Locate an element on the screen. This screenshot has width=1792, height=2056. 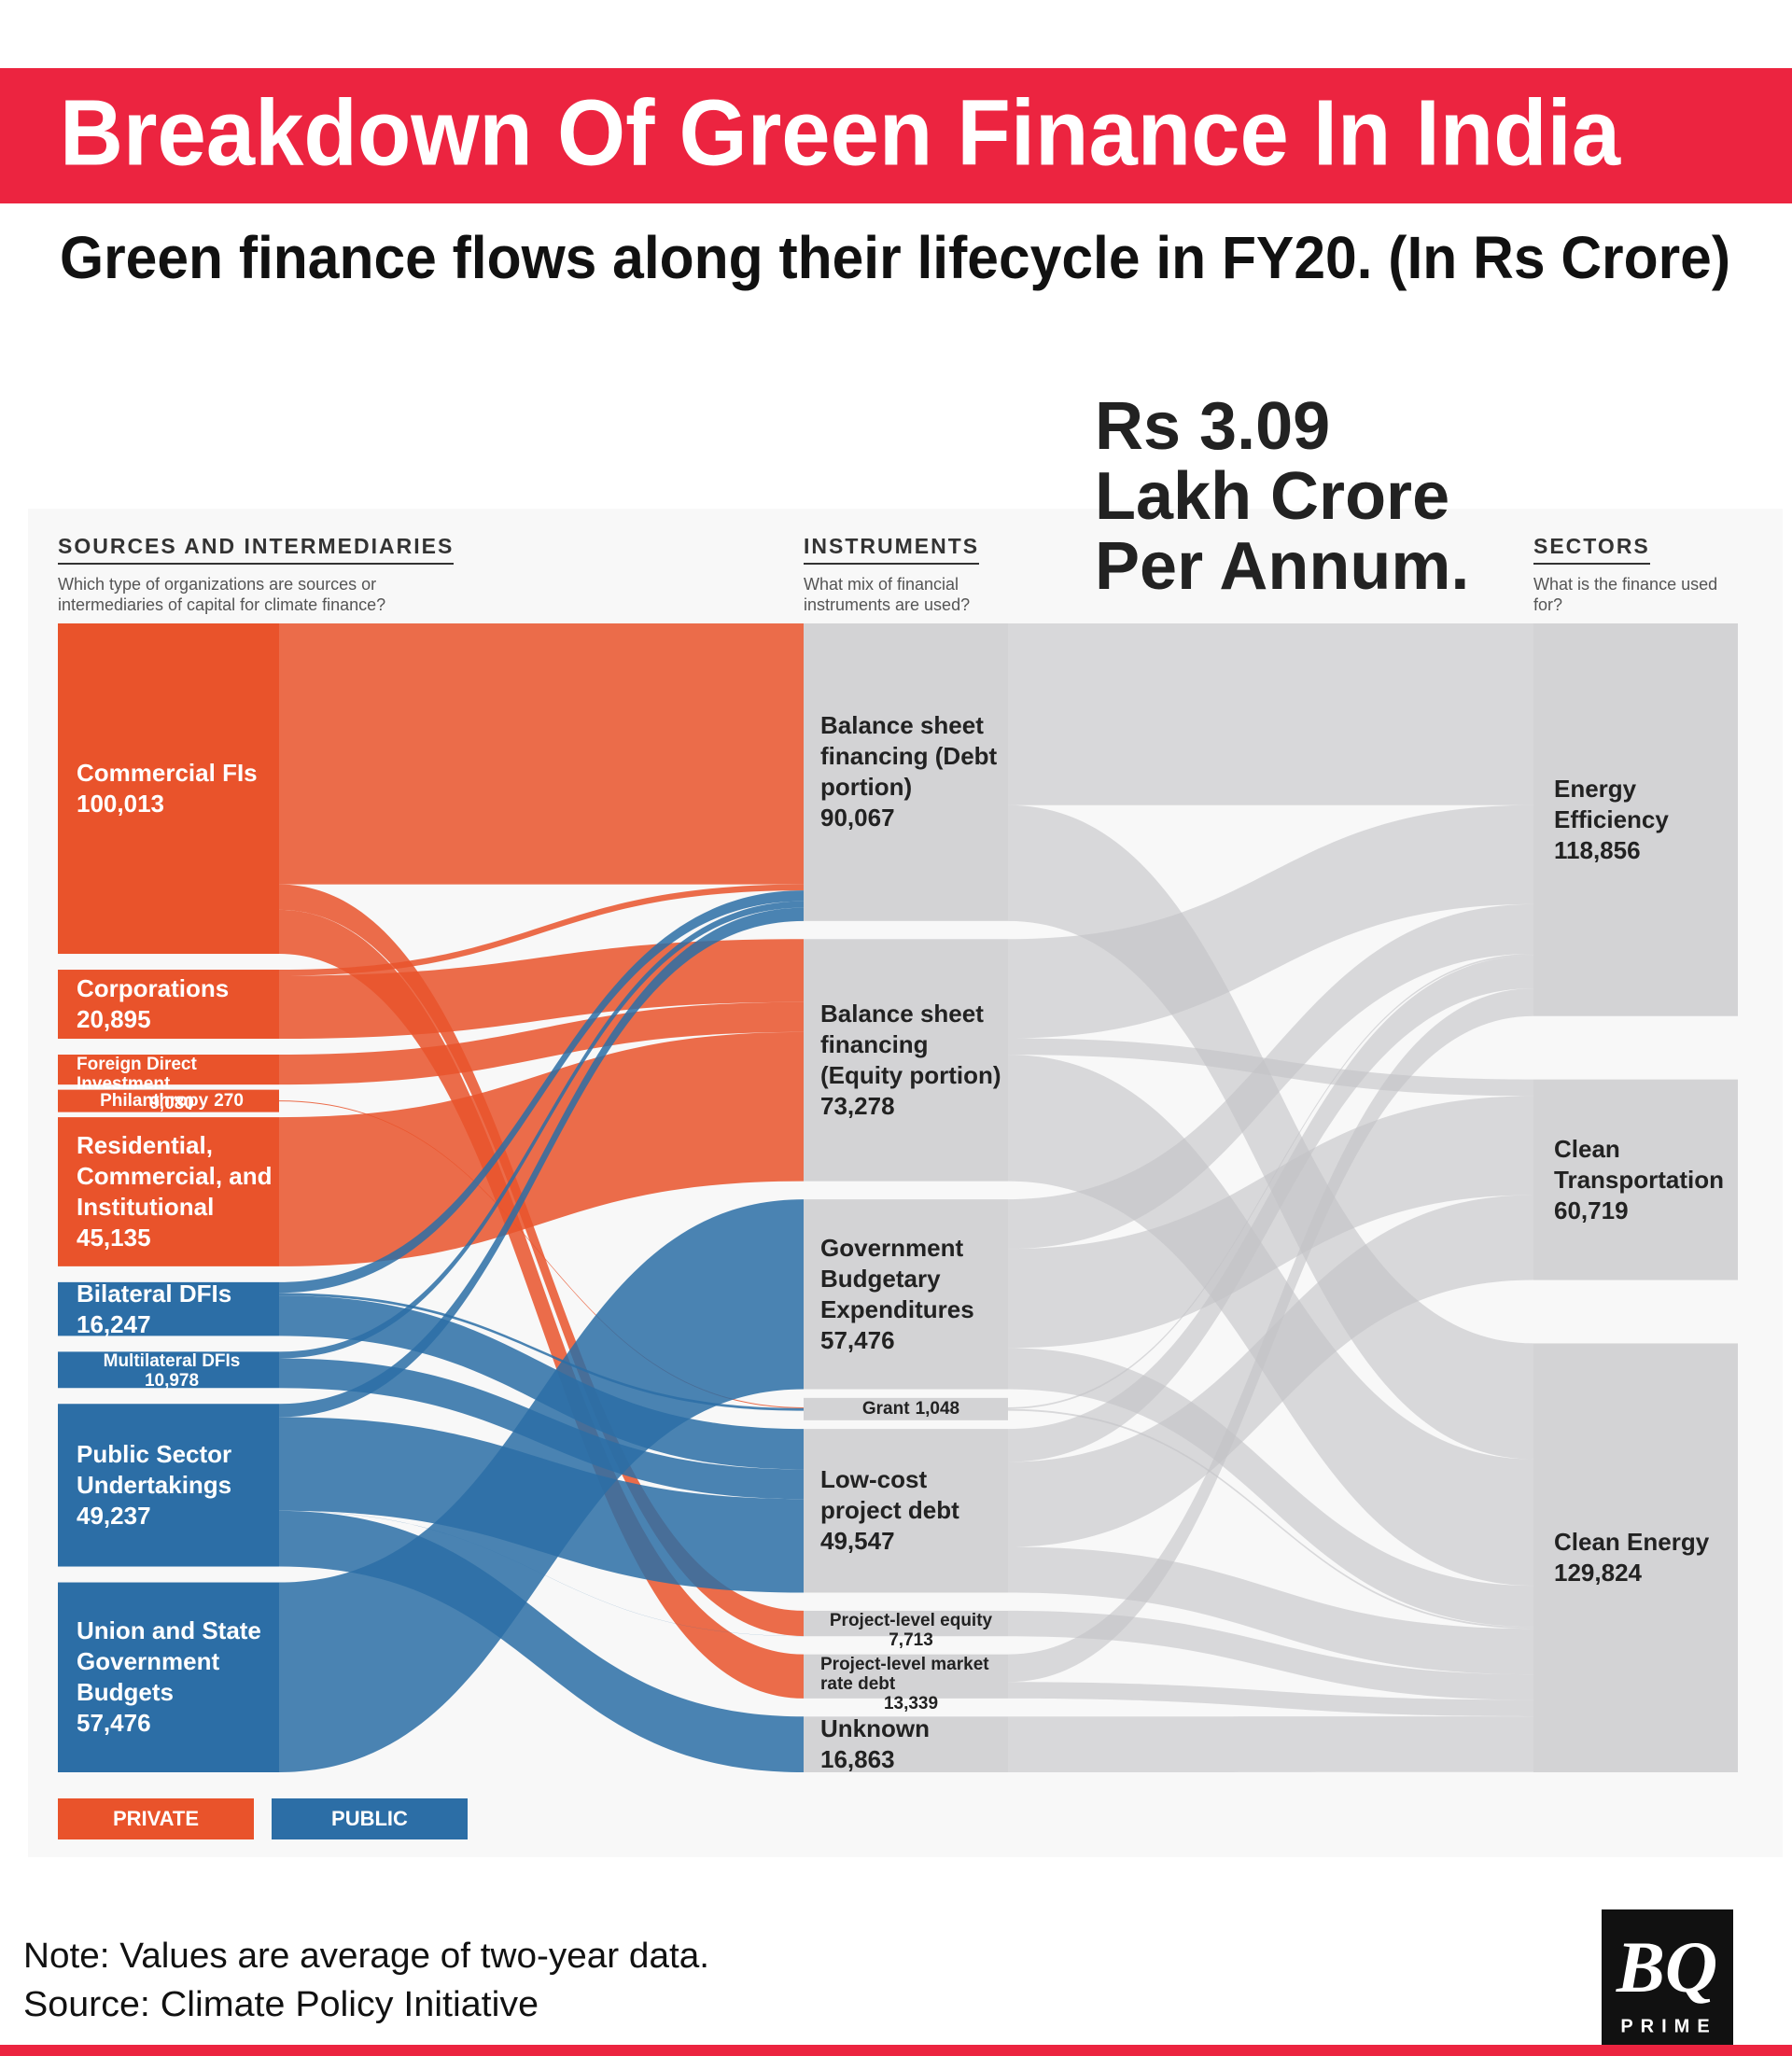
node-value: 20,895 is located at coordinates (114, 1019).